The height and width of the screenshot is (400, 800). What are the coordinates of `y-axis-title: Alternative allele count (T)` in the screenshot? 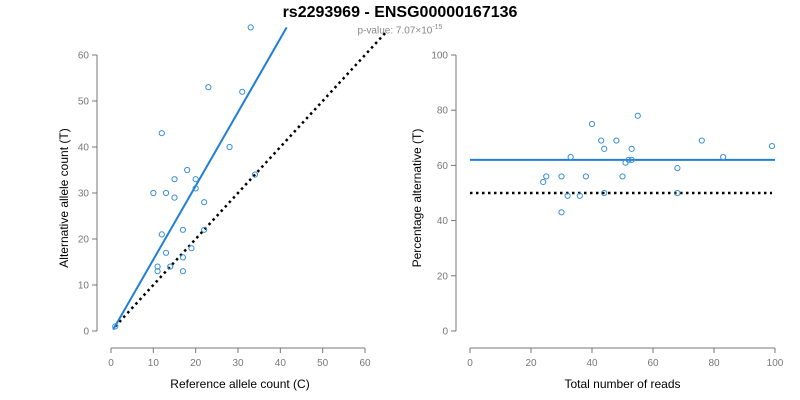 It's located at (64, 197).